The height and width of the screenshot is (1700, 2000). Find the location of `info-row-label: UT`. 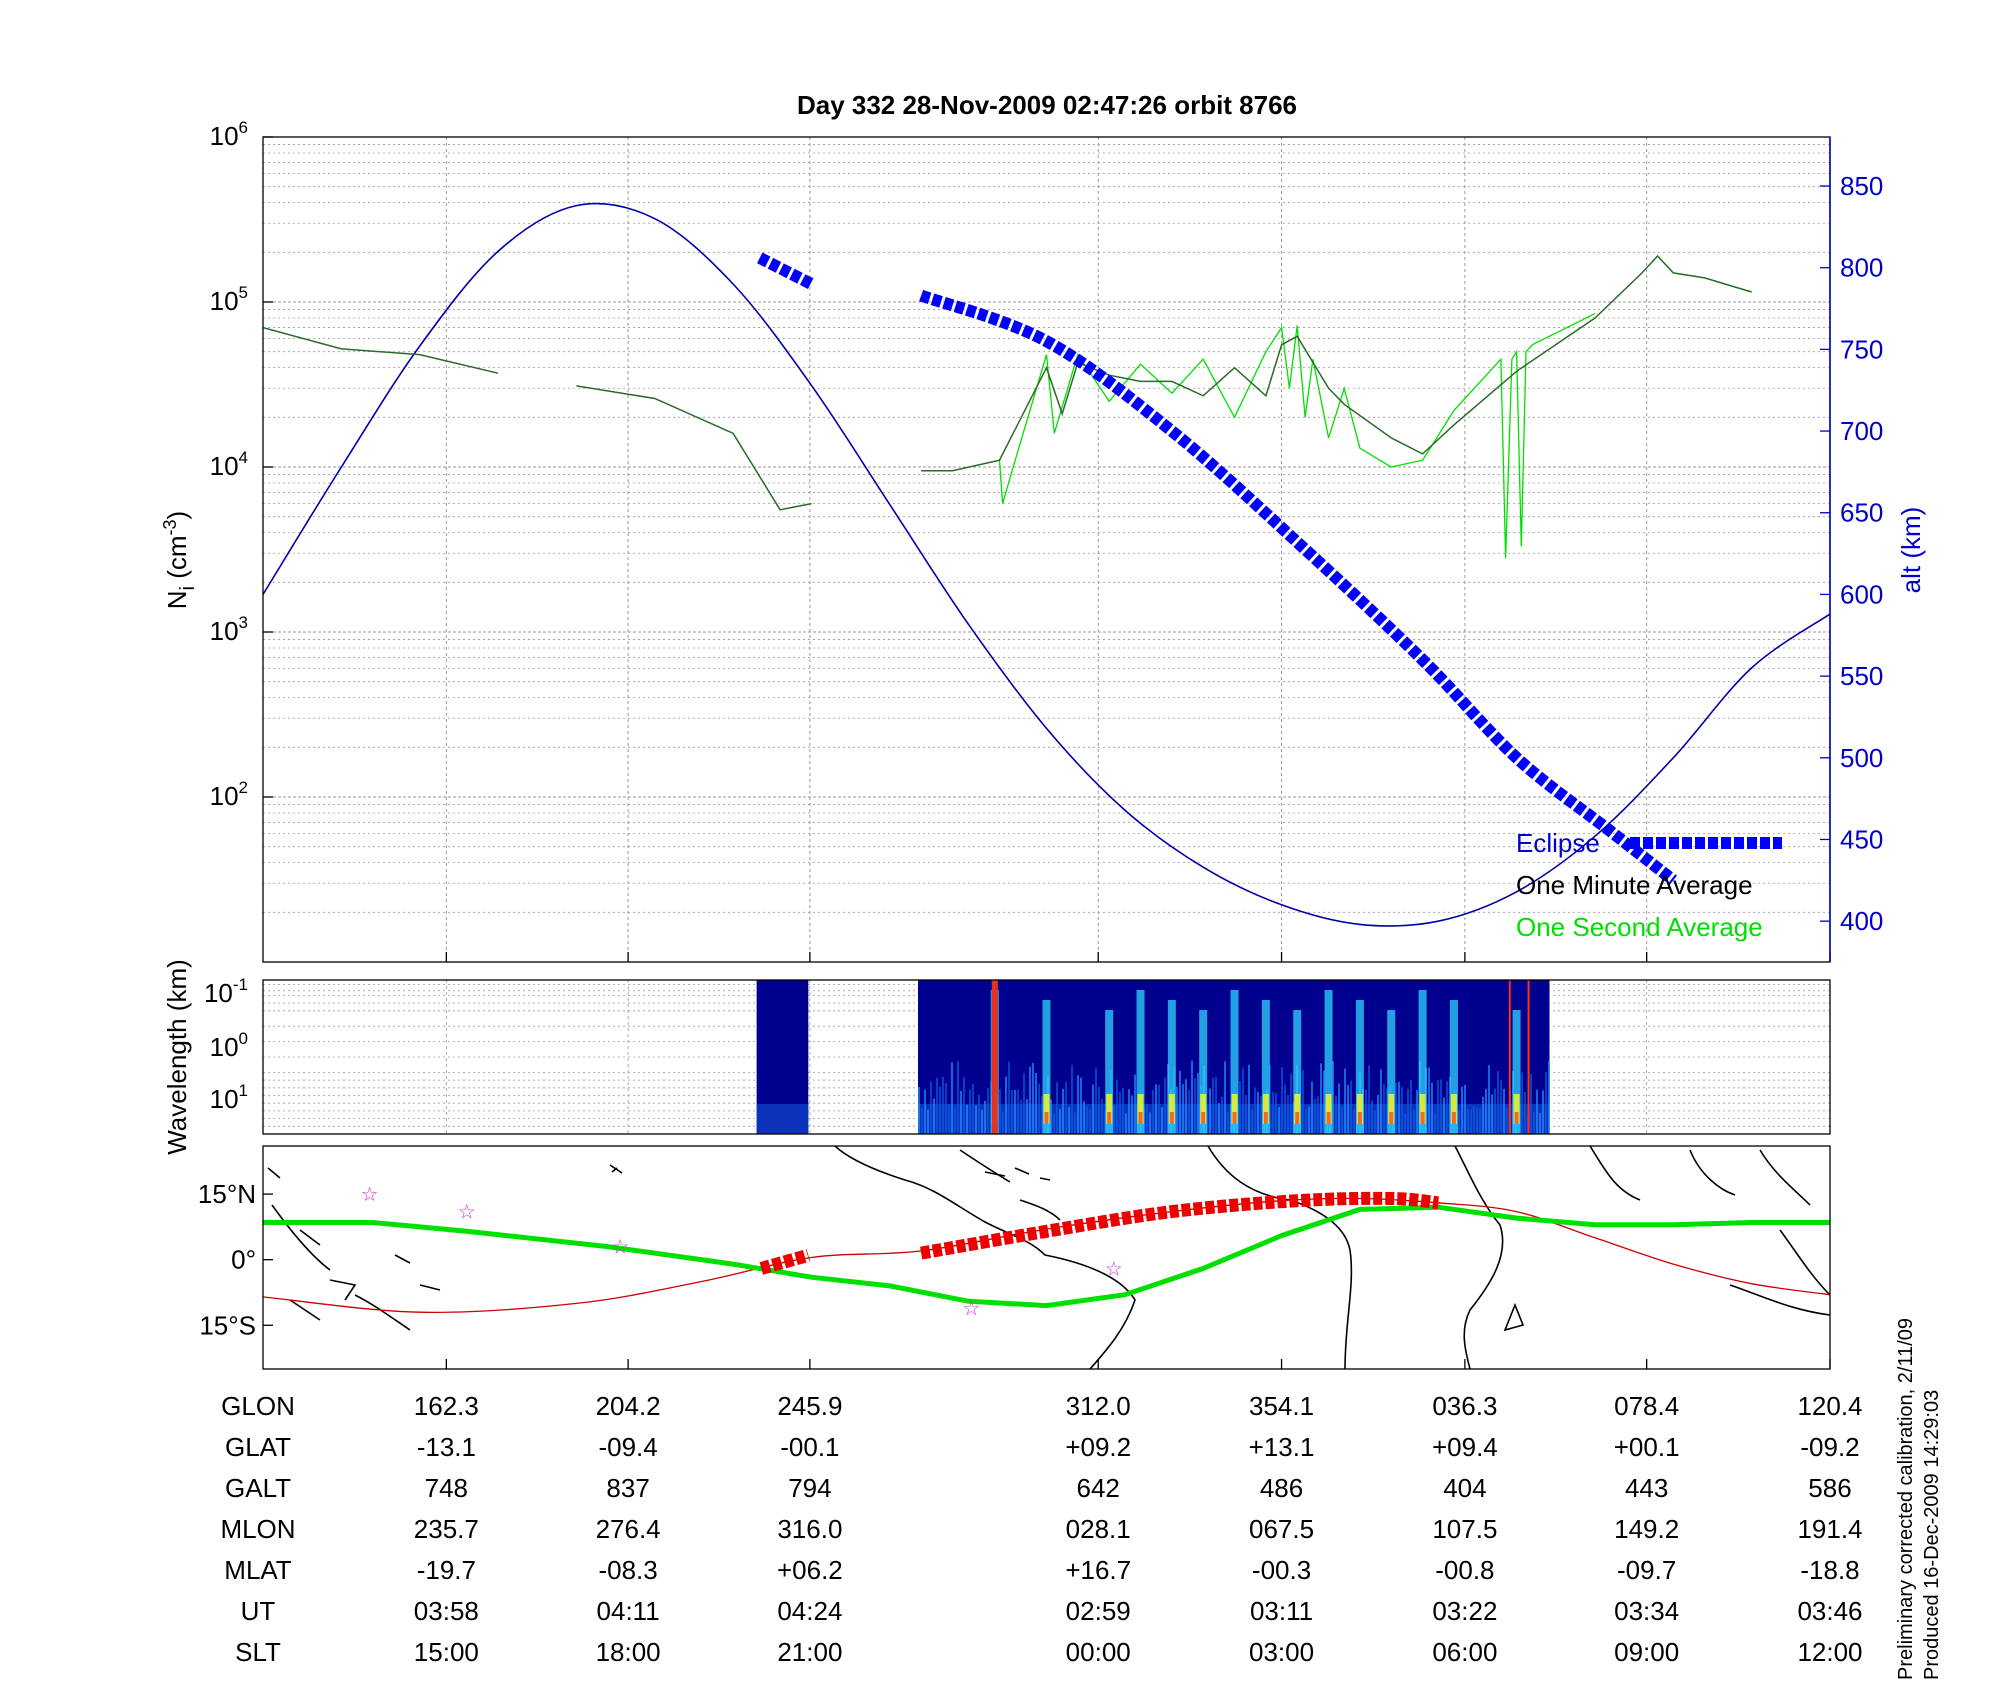

info-row-label: UT is located at coordinates (258, 1611).